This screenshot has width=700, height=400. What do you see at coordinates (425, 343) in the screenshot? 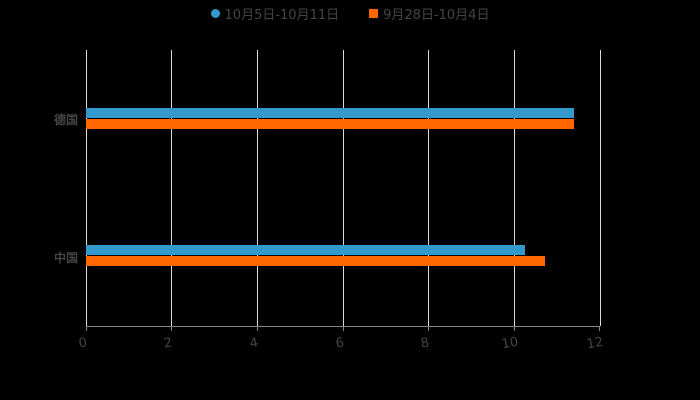
I see `x-tick-label: 8` at bounding box center [425, 343].